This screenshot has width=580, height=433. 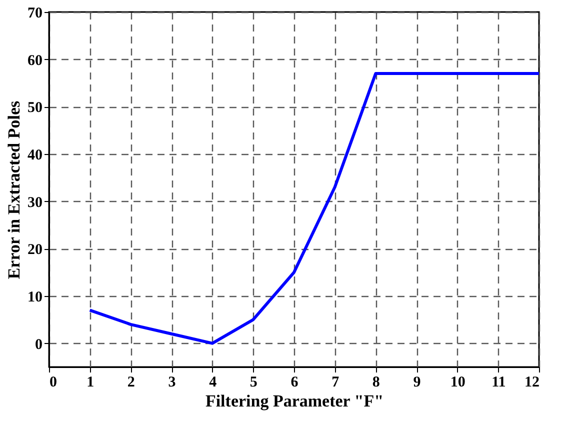 I want to click on y-tick-label: 30, so click(x=35, y=202).